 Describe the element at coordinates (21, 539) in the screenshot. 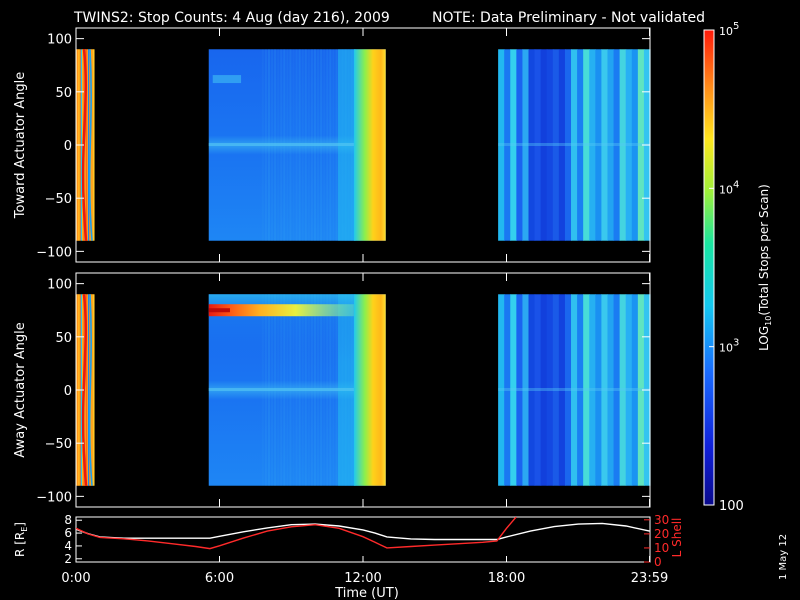

I see `left-axis-label: R [RE]` at that location.